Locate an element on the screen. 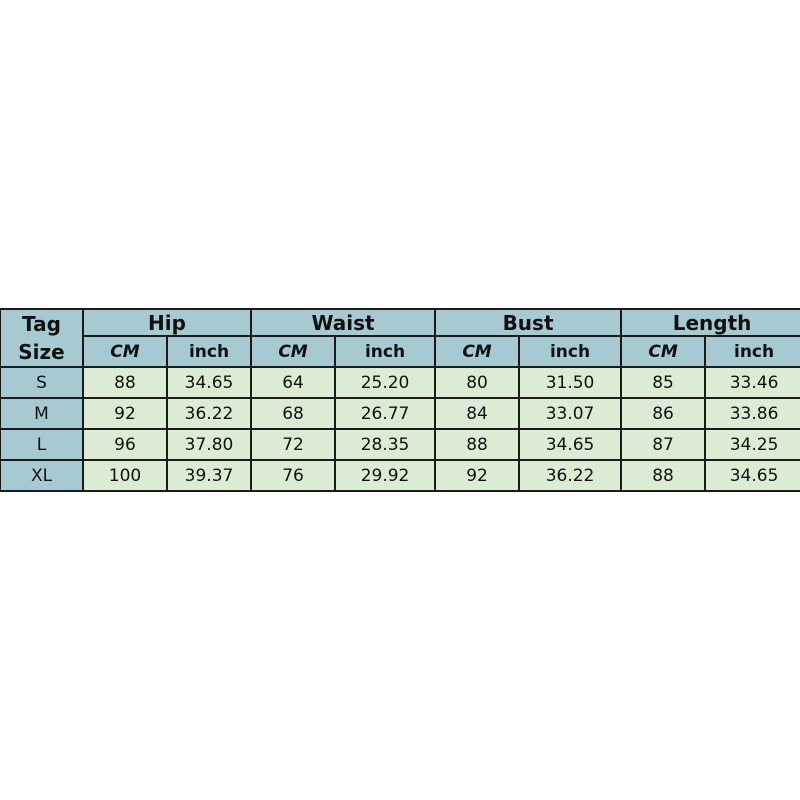  tag-label: Tag is located at coordinates (41, 324).